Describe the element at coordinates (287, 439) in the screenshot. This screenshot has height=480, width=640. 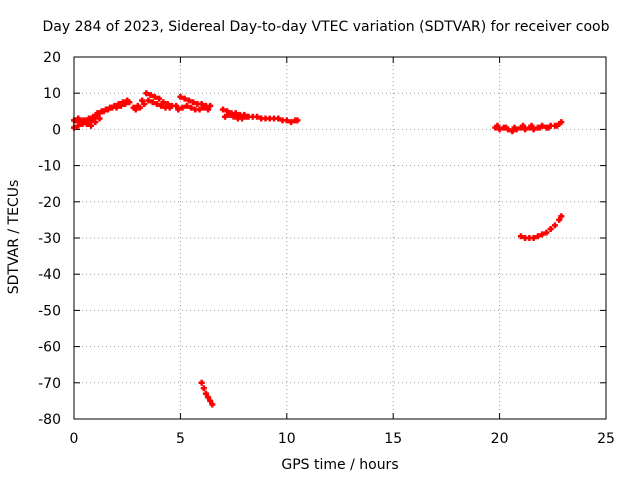
I see `x-tick-label: 10` at that location.